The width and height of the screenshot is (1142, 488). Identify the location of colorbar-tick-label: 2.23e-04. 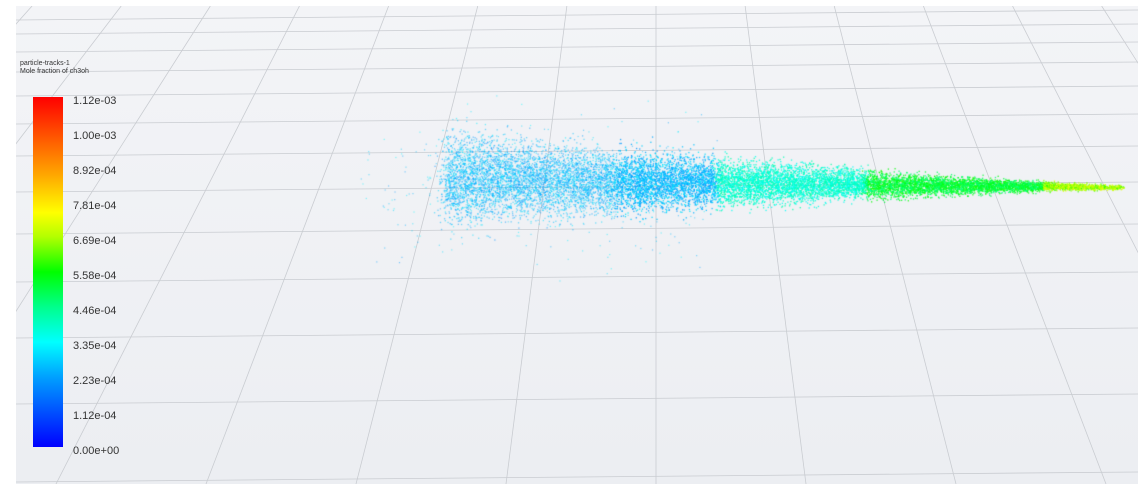
(95, 381).